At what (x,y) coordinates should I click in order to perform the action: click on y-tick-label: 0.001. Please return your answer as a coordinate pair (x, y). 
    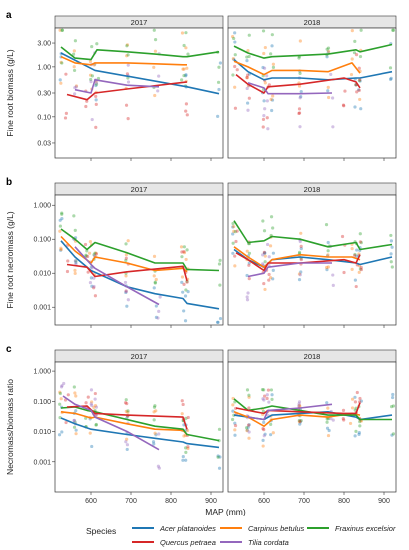
    Looking at the image, I should click on (42, 308).